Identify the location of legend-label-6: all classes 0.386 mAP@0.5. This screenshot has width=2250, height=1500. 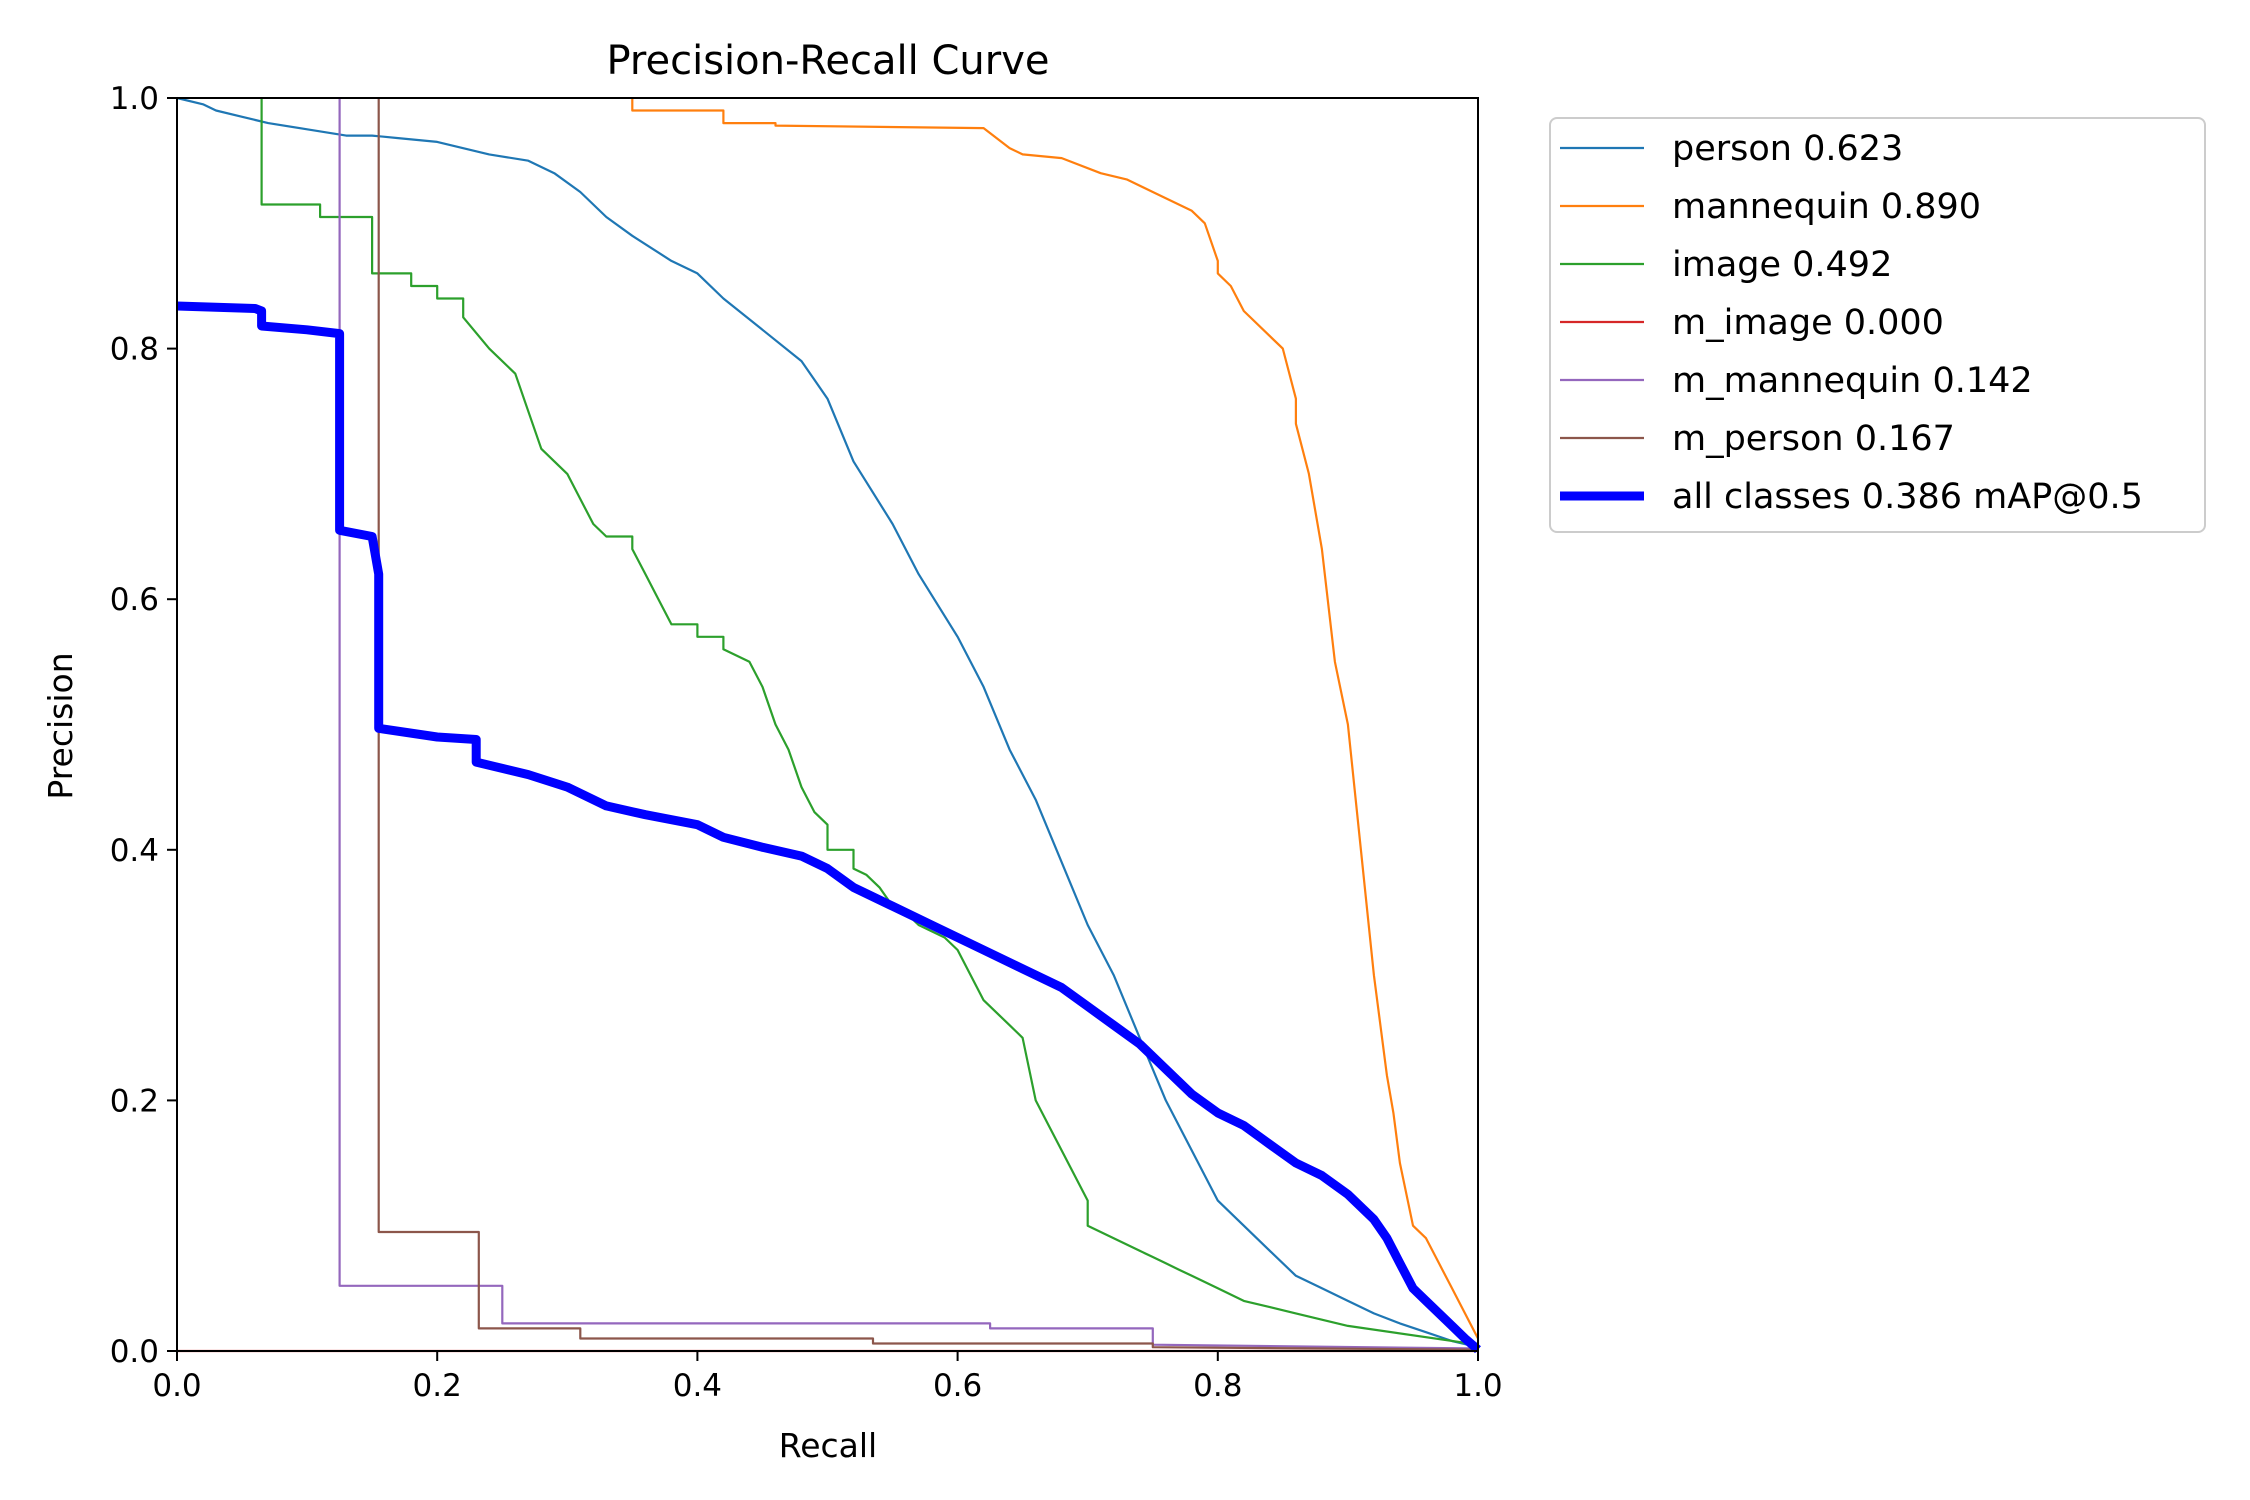
(1907, 497).